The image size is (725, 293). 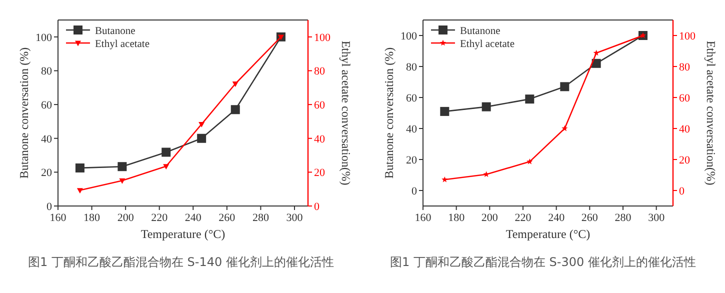 What do you see at coordinates (181, 262) in the screenshot?
I see `caption: 图1 丁酮和乙酸乙酯混合物在 S-140 催化剂上的催化活性` at bounding box center [181, 262].